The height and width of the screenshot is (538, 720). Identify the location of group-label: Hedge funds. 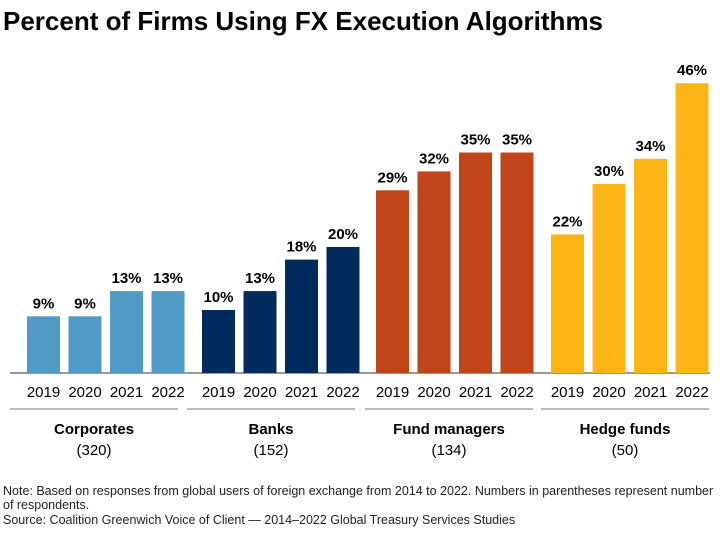
(625, 429).